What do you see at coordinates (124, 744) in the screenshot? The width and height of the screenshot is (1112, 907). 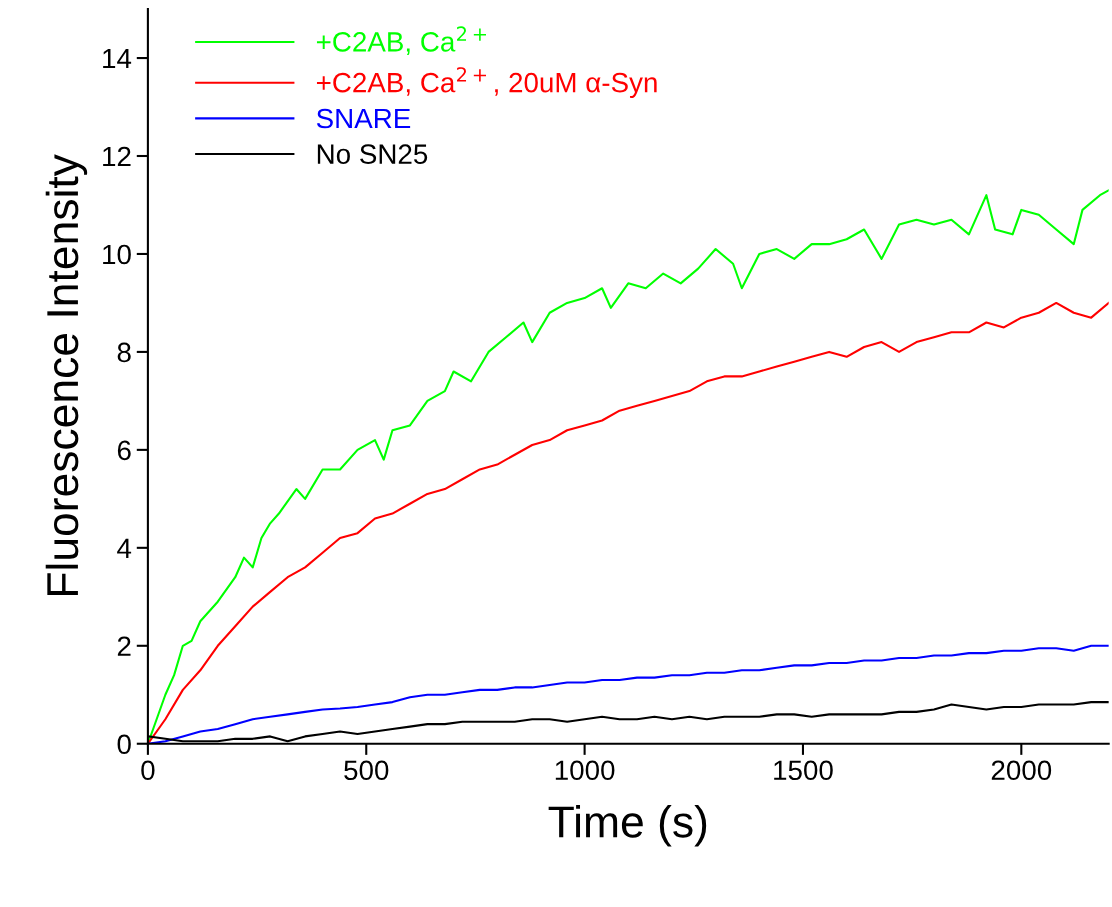 I see `y-tick-label: 0` at bounding box center [124, 744].